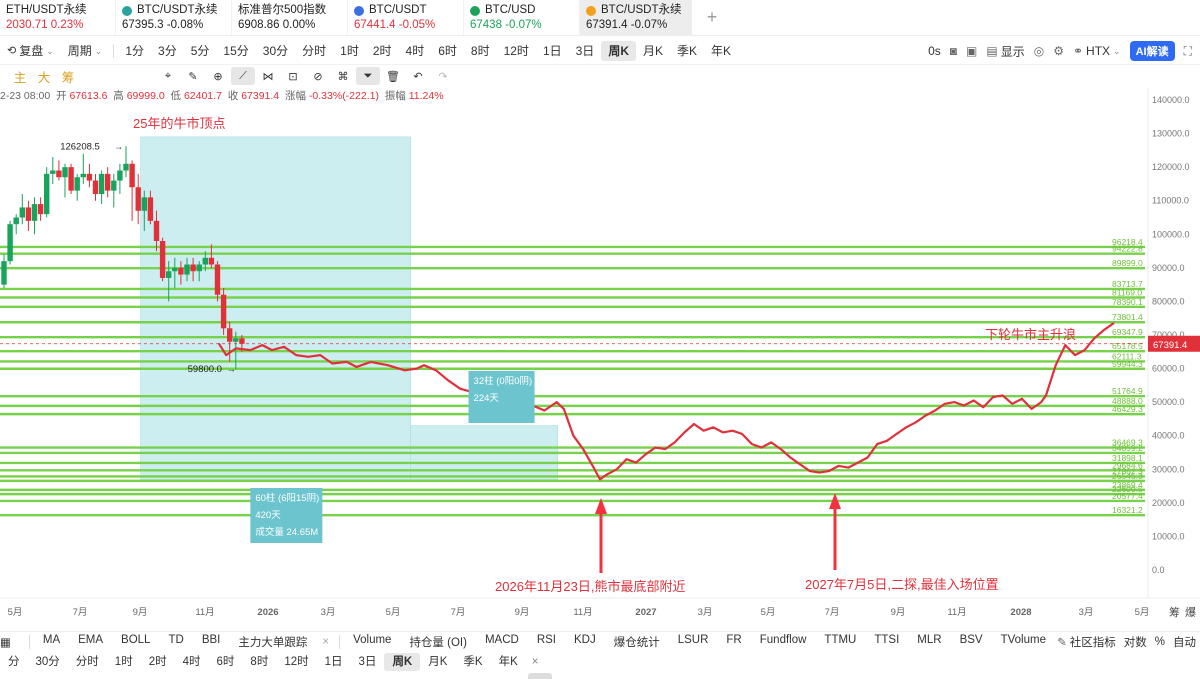 This screenshot has height=680, width=1200. Describe the element at coordinates (268, 76) in the screenshot. I see `pattern-tool-icon: ⋈` at that location.